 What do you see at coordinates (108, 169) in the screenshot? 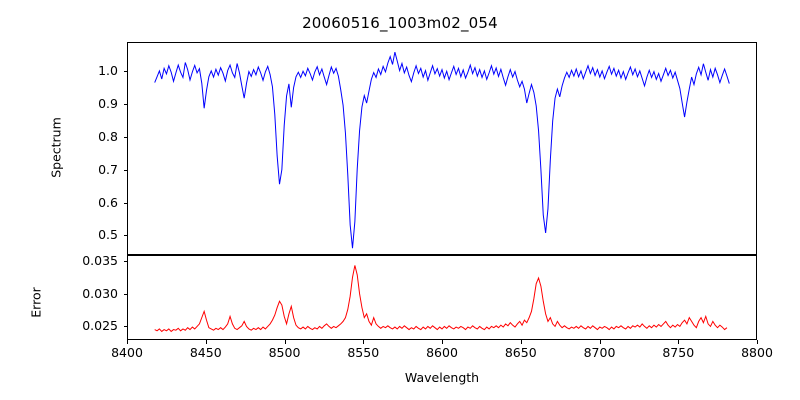
I see `y-tick-label: 0.7` at bounding box center [108, 169].